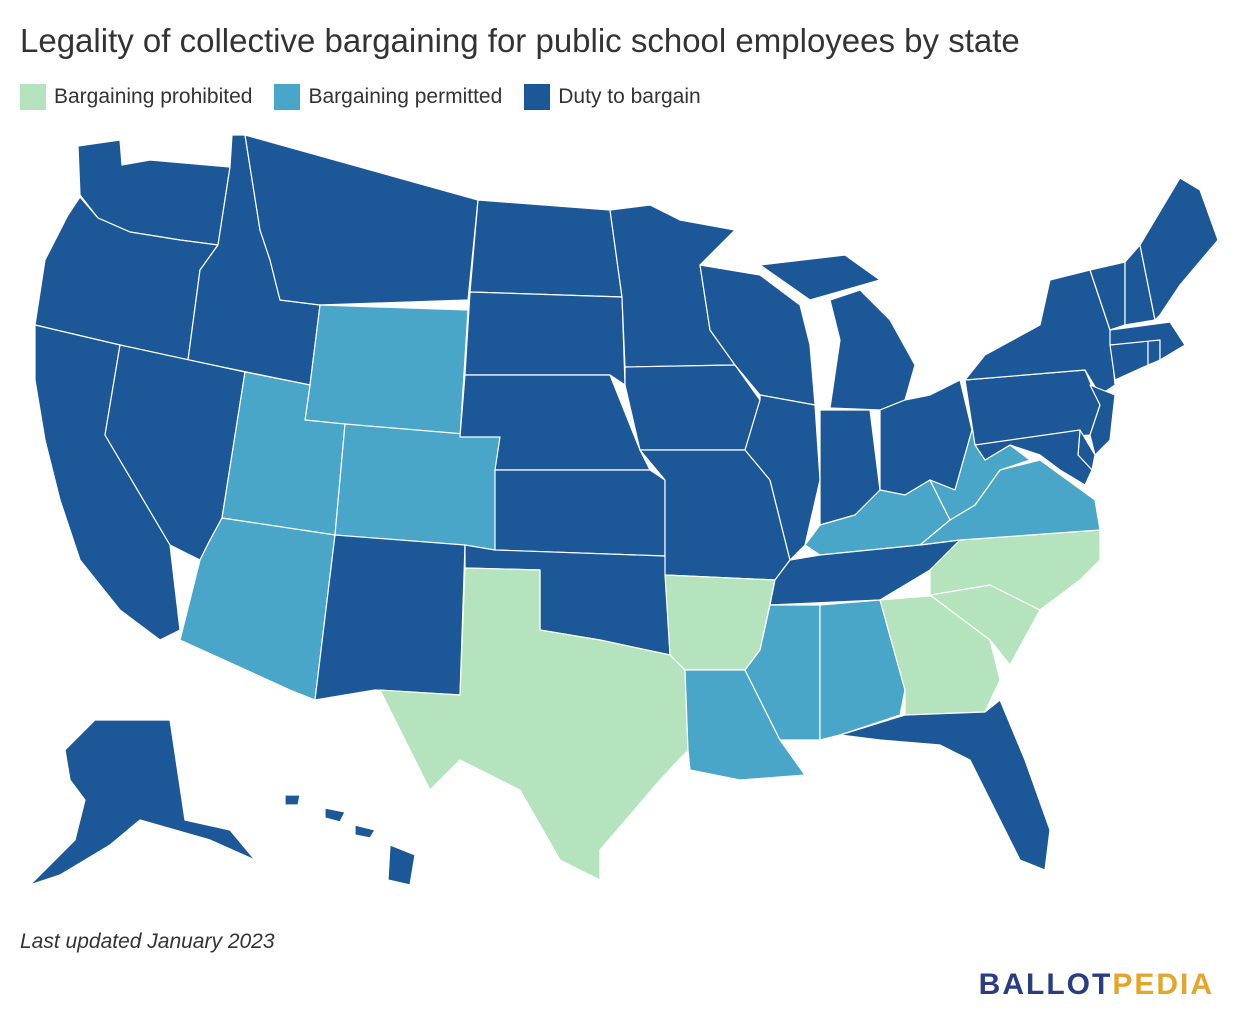 Image resolution: width=1240 pixels, height=1032 pixels. I want to click on state-hi, so click(350, 840).